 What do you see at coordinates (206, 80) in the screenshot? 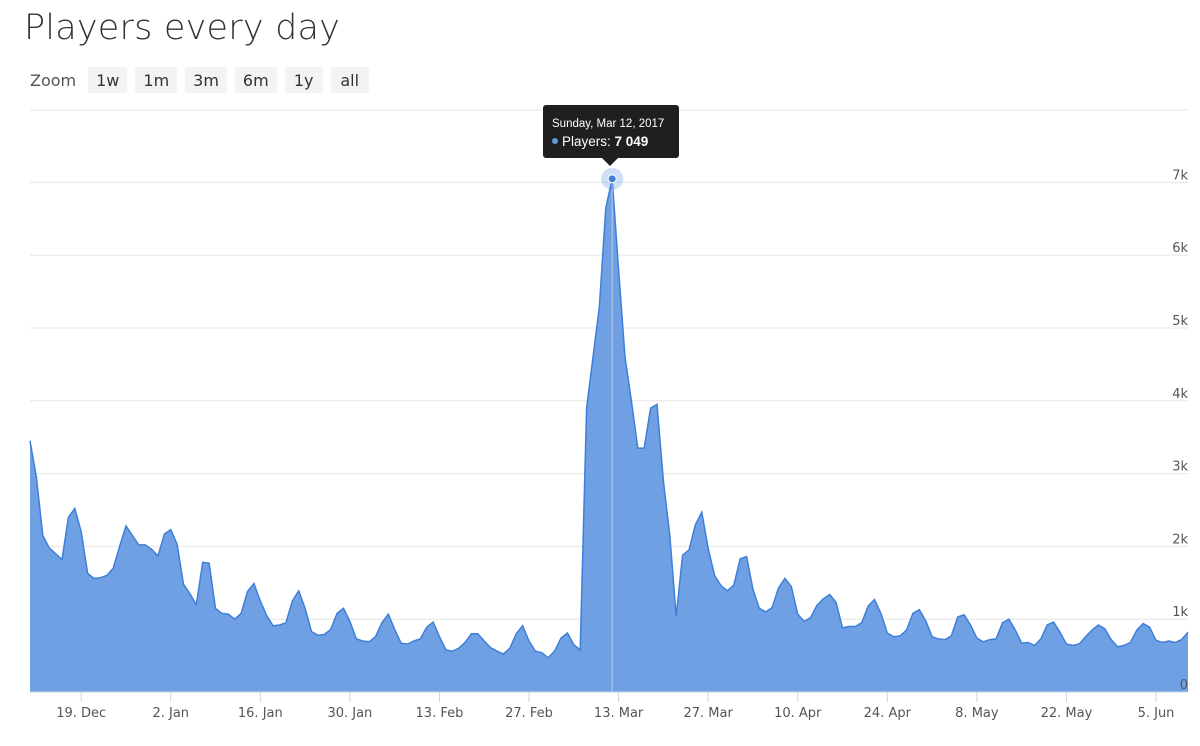
I see `zoom-3m-button: 3m` at bounding box center [206, 80].